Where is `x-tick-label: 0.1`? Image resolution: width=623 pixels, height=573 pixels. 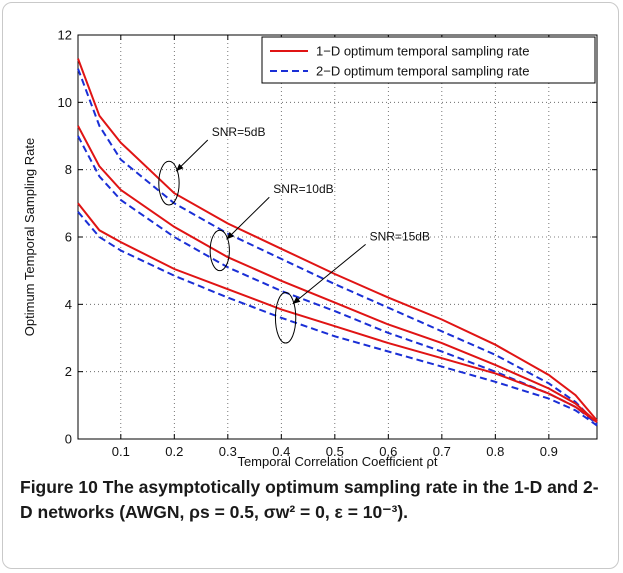 x-tick-label: 0.1 is located at coordinates (121, 451).